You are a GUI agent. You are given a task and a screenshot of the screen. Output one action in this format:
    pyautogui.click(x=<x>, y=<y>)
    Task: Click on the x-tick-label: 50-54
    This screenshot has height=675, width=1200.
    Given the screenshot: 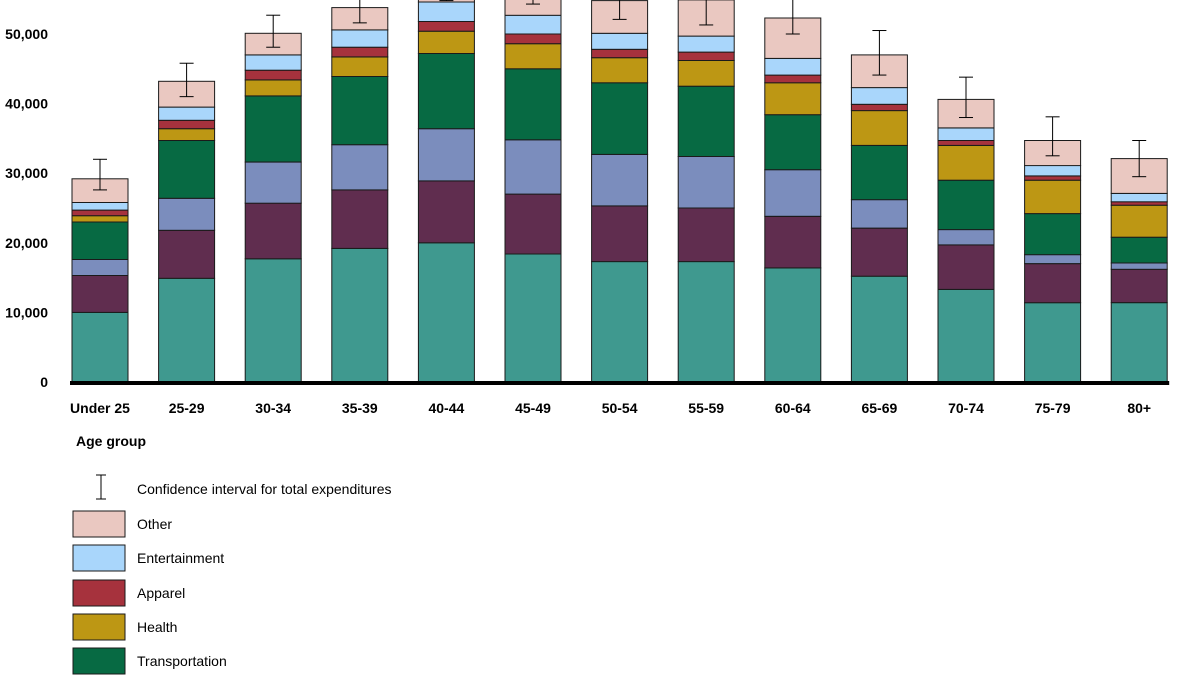 What is the action you would take?
    pyautogui.click(x=620, y=408)
    